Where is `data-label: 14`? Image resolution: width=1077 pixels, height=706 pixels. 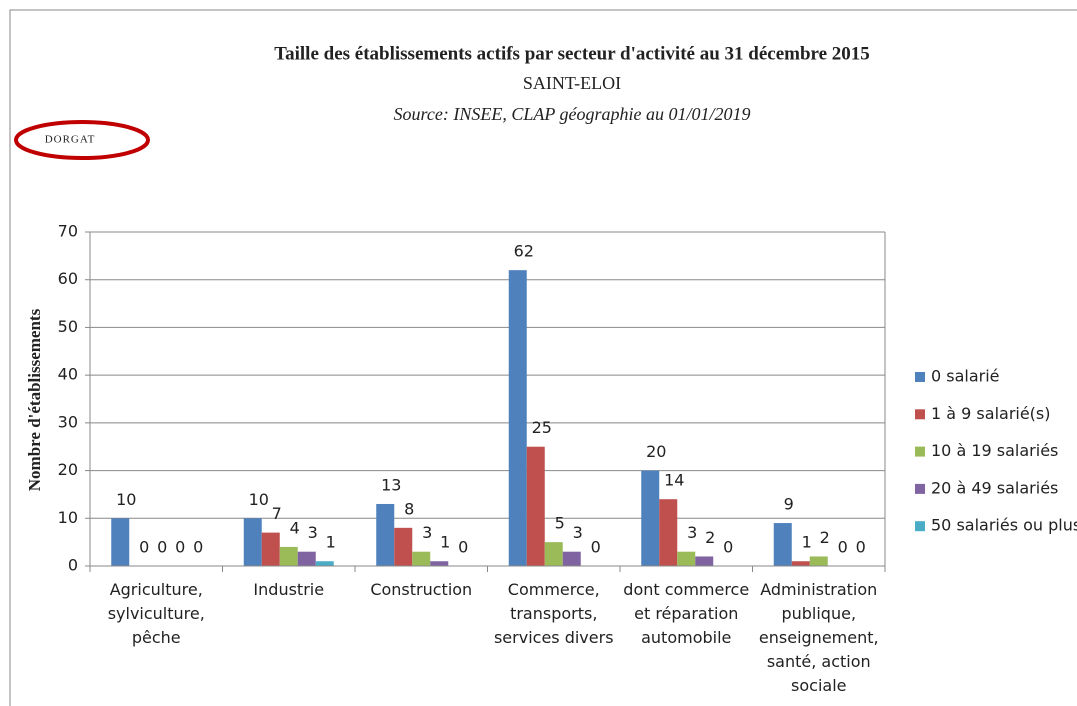 data-label: 14 is located at coordinates (674, 480).